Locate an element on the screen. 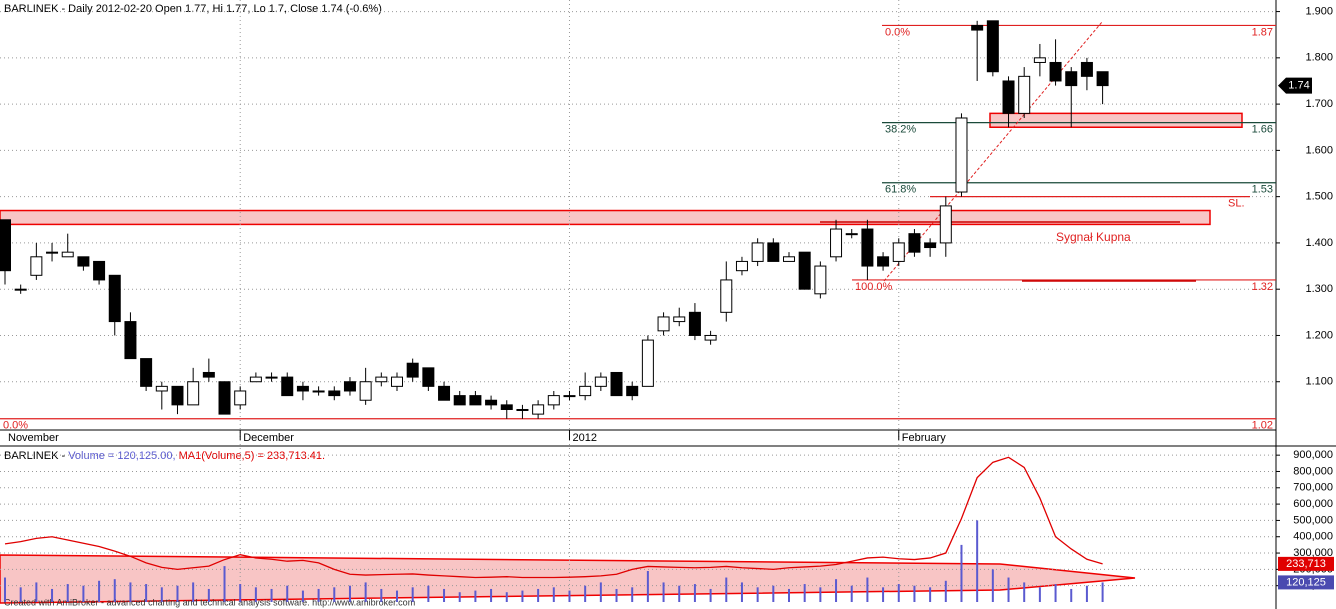  y-tick-label: 1.600 is located at coordinates (1319, 150).